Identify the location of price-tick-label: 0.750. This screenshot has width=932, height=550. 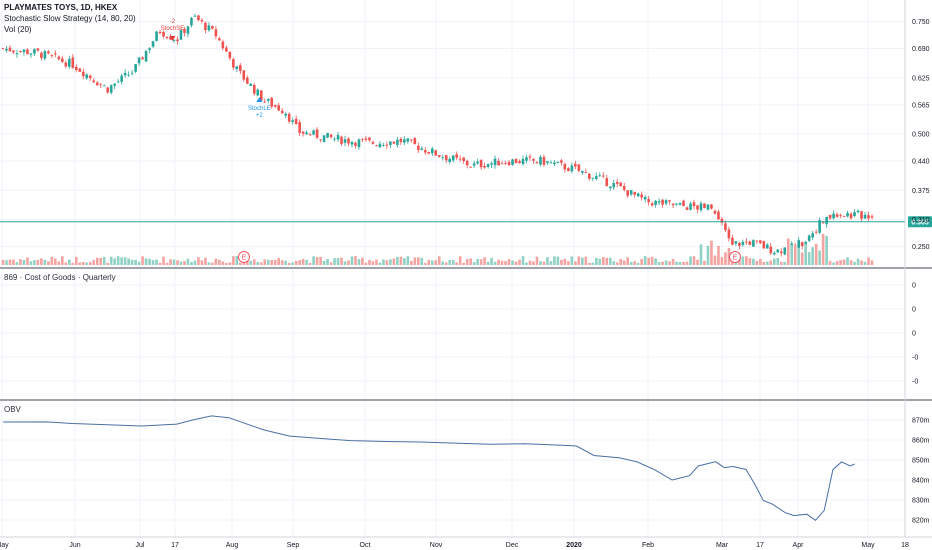
(921, 22).